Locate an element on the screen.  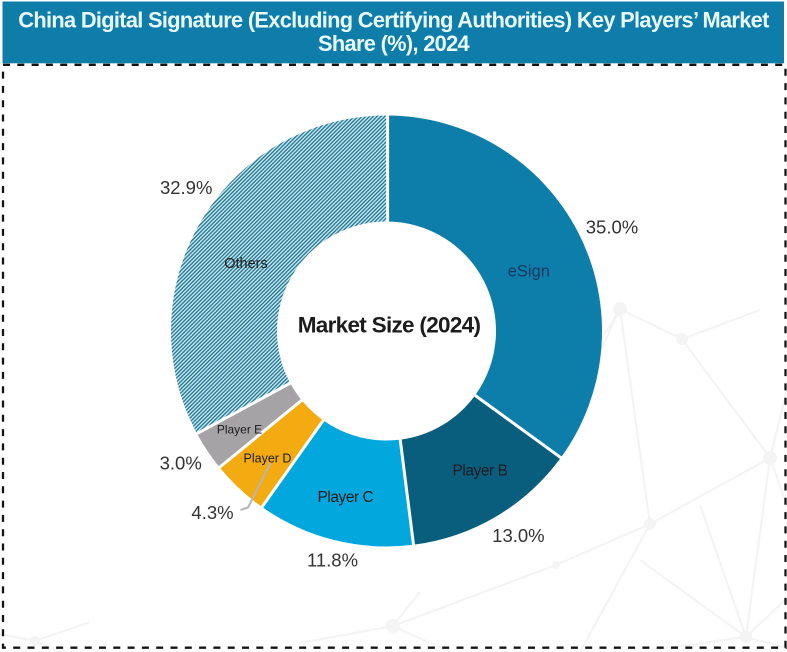
svg-text: 35.0% is located at coordinates (612, 226).